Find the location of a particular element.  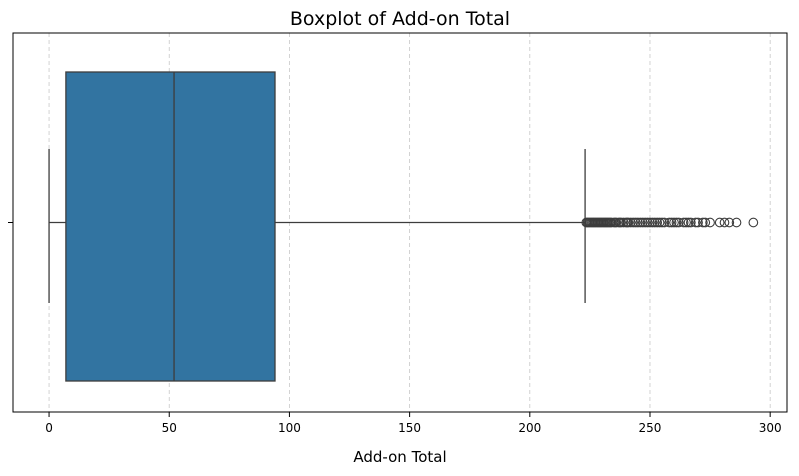

x-tick-label: 50 is located at coordinates (169, 428).